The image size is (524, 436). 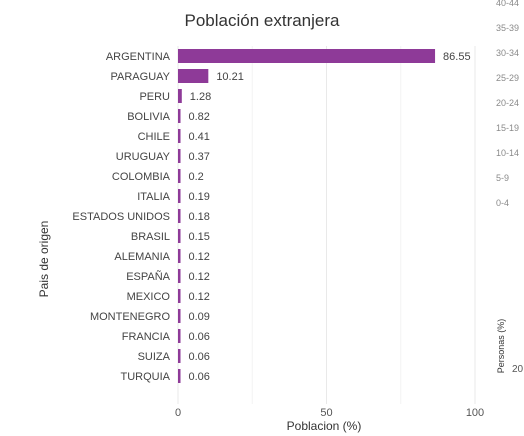 What do you see at coordinates (507, 53) in the screenshot?
I see `age-group-label: 30-34` at bounding box center [507, 53].